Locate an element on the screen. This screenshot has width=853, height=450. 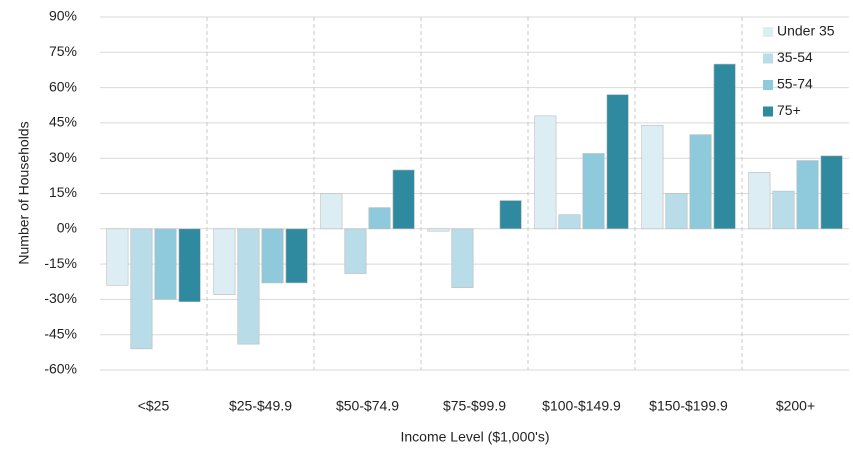
legend-label: Under 35 is located at coordinates (806, 31).